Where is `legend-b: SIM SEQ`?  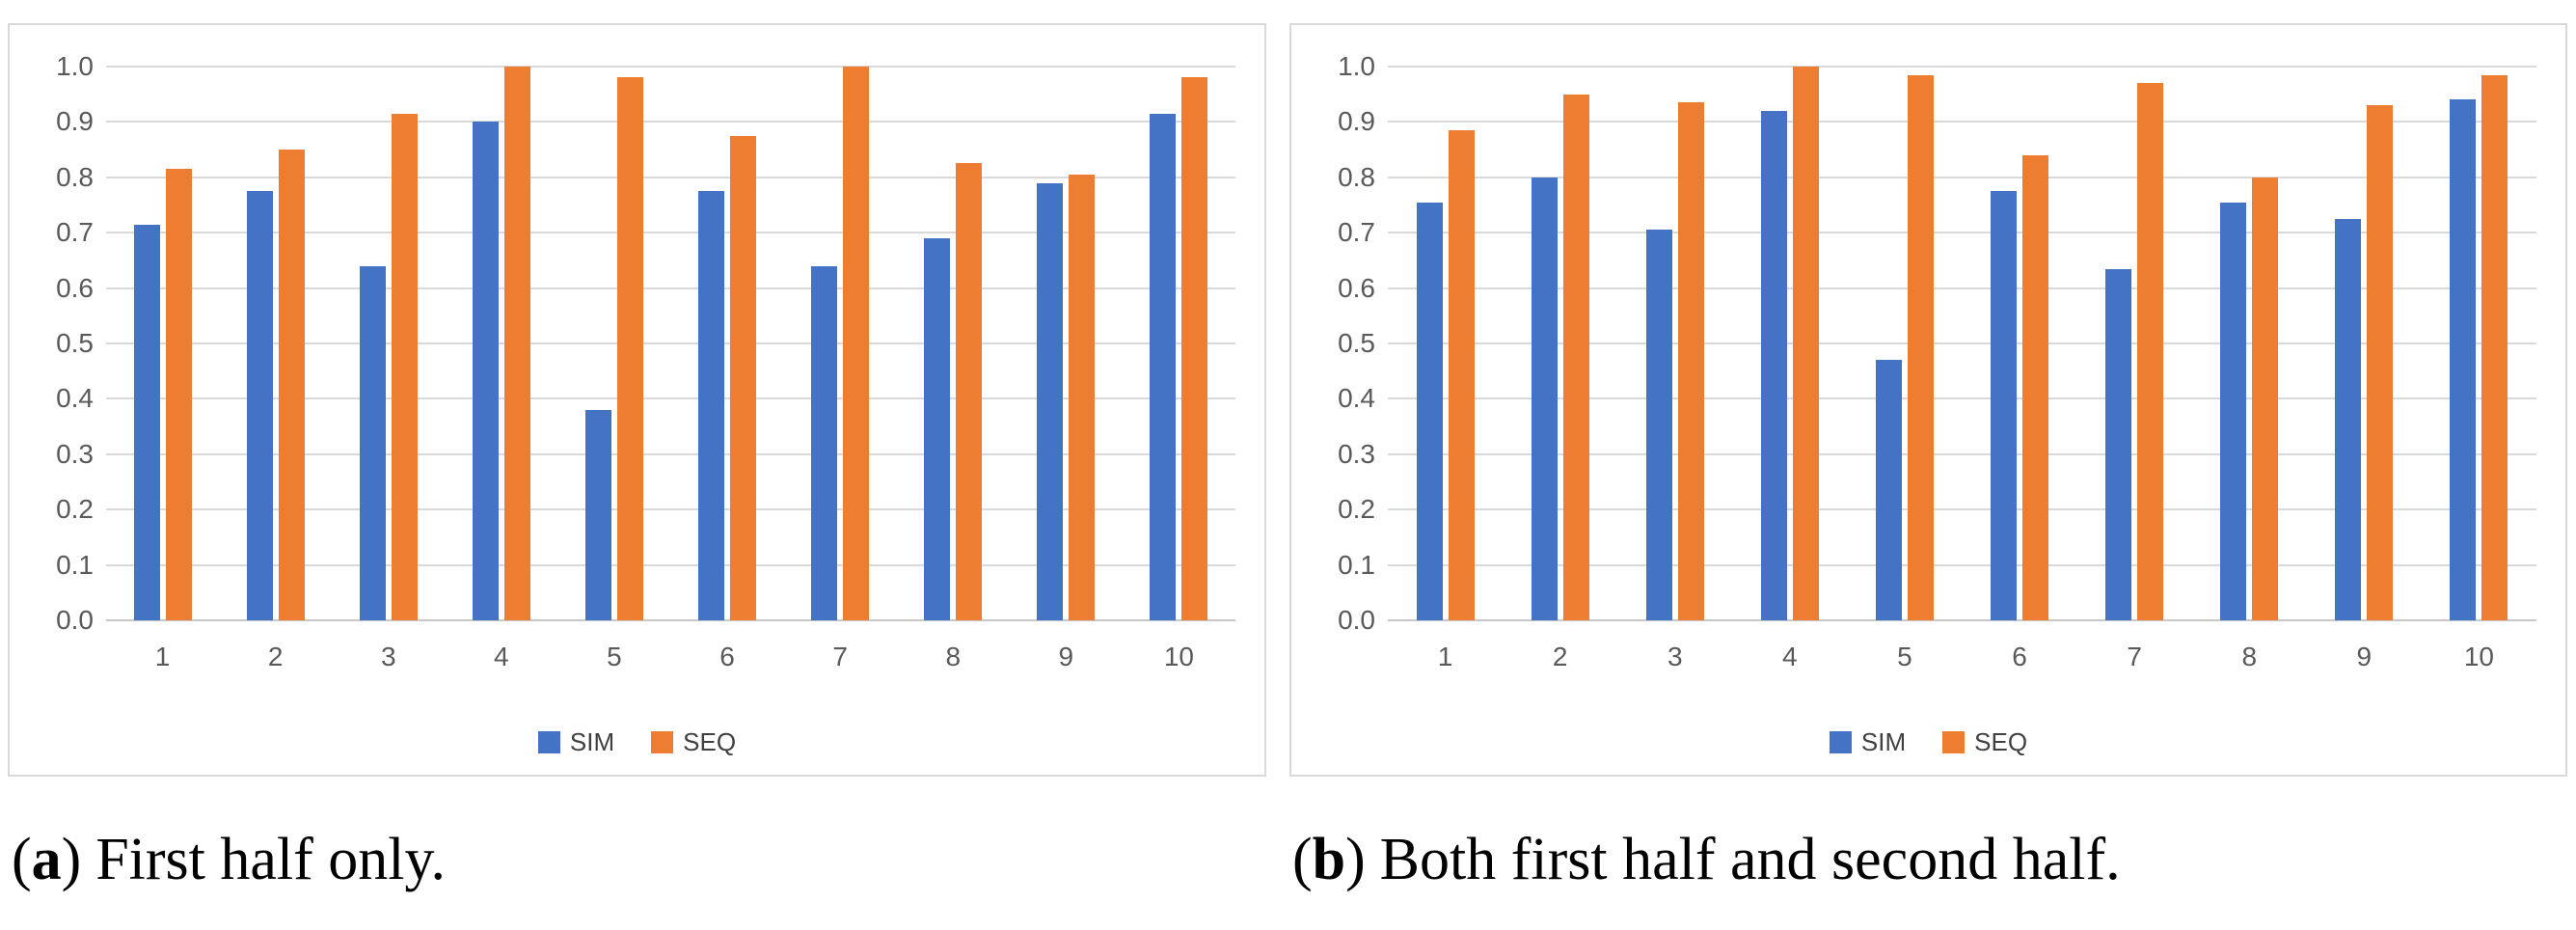
legend-b: SIM SEQ is located at coordinates (1928, 742).